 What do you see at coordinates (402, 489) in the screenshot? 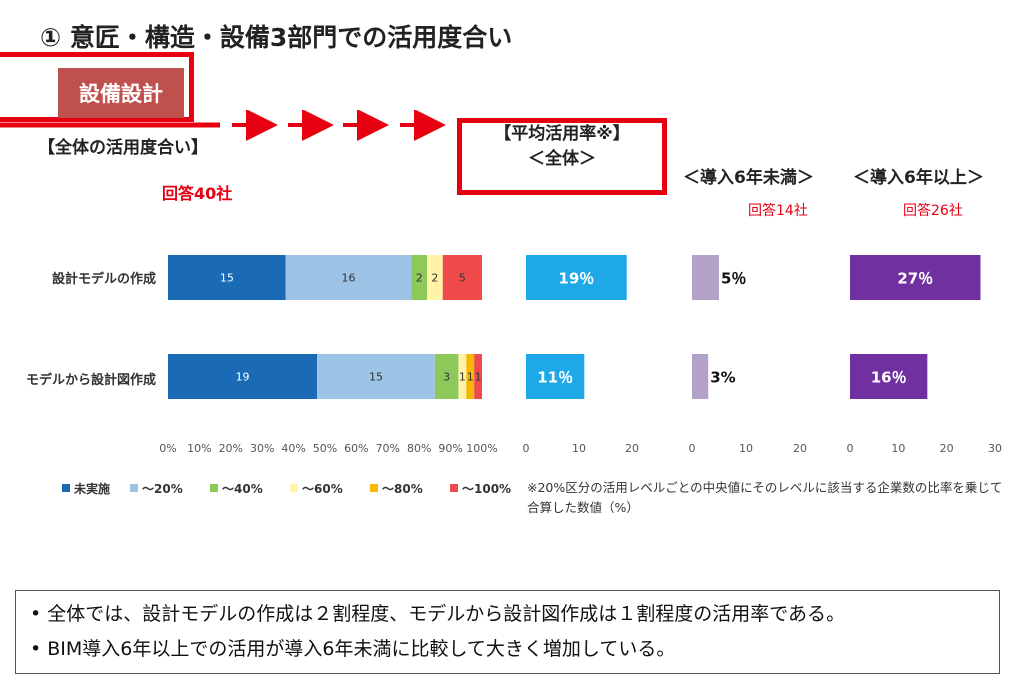
I see `legend-label: ～80%` at bounding box center [402, 489].